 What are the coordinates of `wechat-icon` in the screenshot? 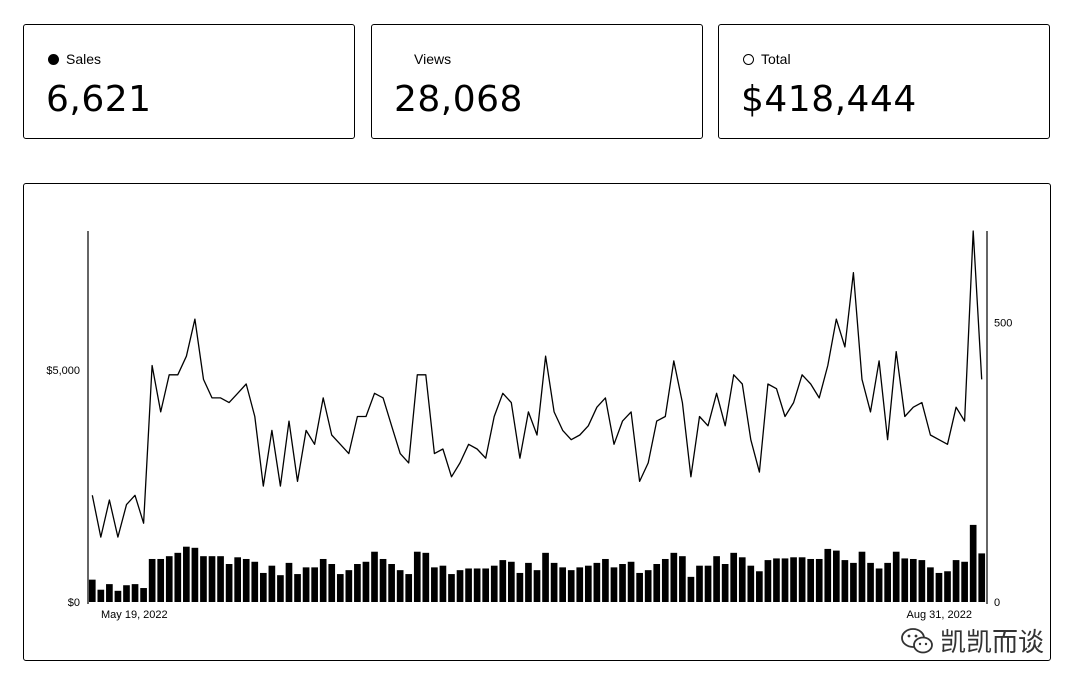 It's located at (917, 641).